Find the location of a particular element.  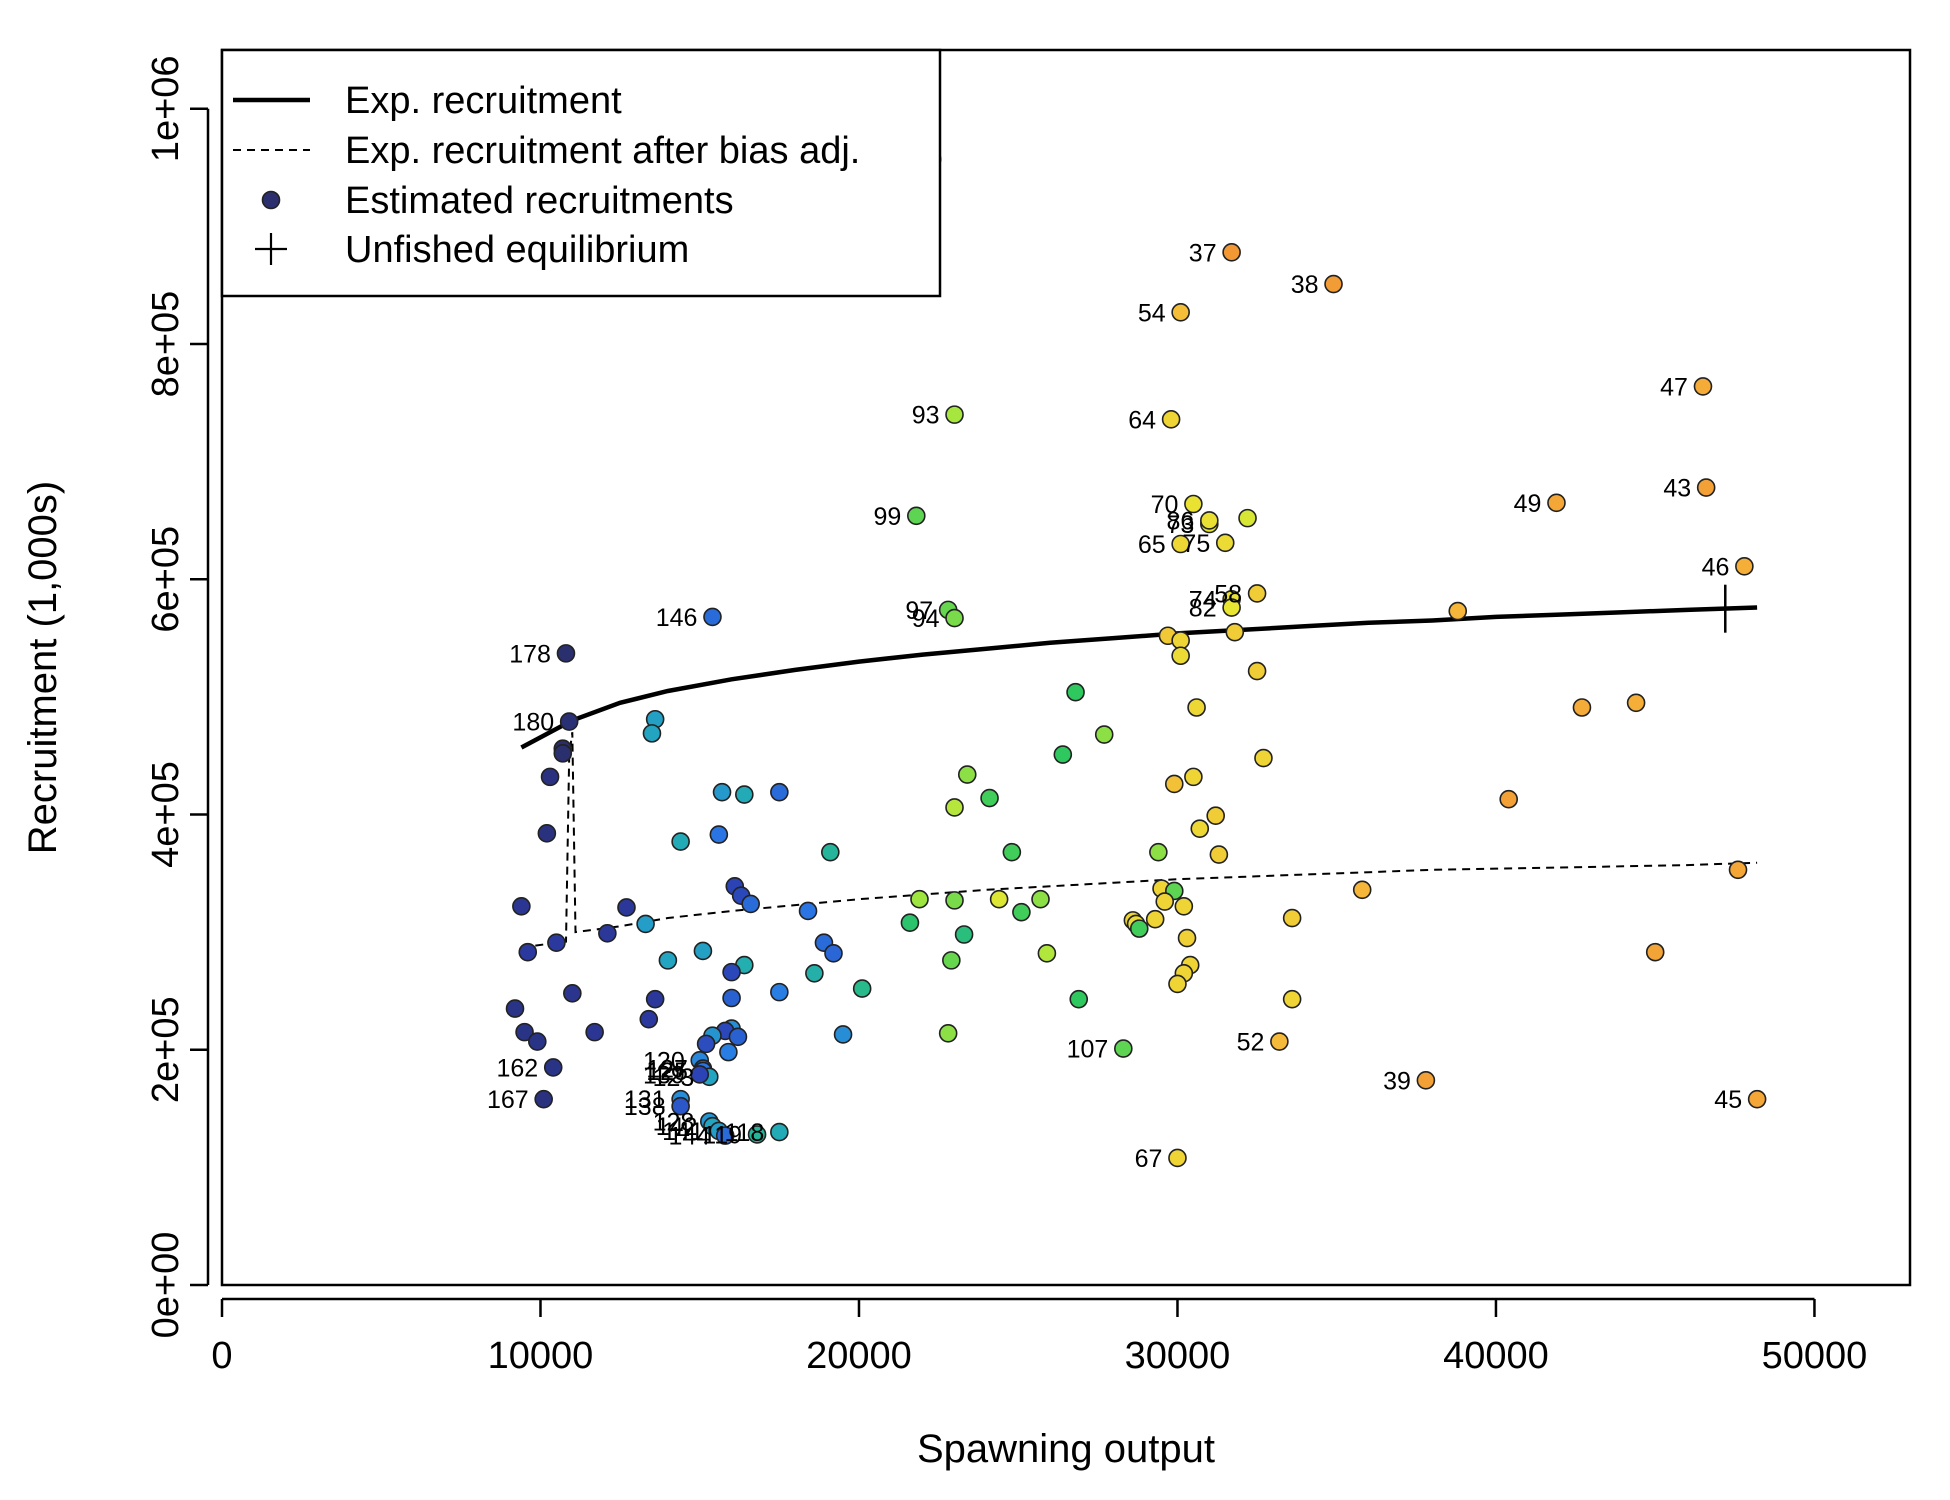

point-label: 74 is located at coordinates (1203, 600).